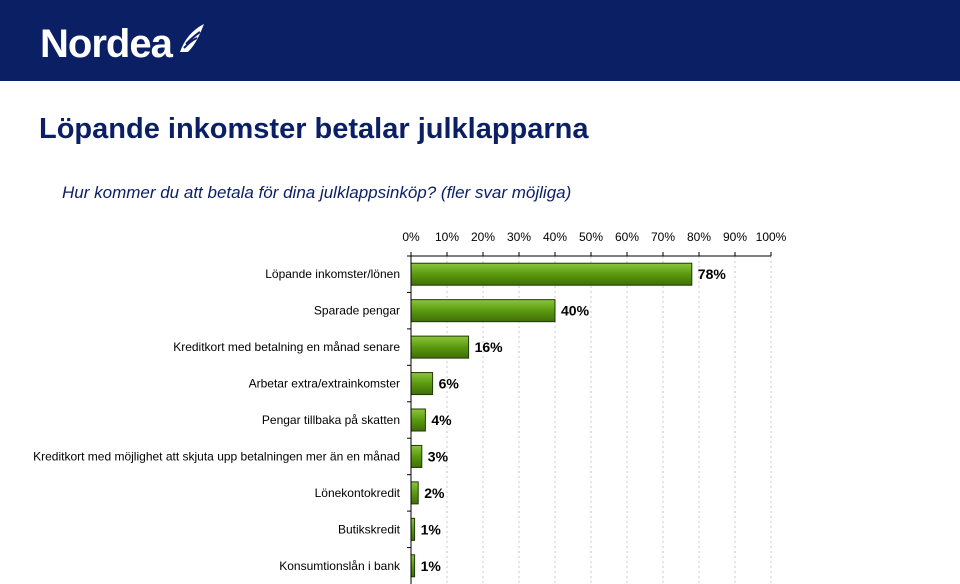 This screenshot has height=584, width=960. What do you see at coordinates (357, 311) in the screenshot?
I see `category-label: Sparade pengar` at bounding box center [357, 311].